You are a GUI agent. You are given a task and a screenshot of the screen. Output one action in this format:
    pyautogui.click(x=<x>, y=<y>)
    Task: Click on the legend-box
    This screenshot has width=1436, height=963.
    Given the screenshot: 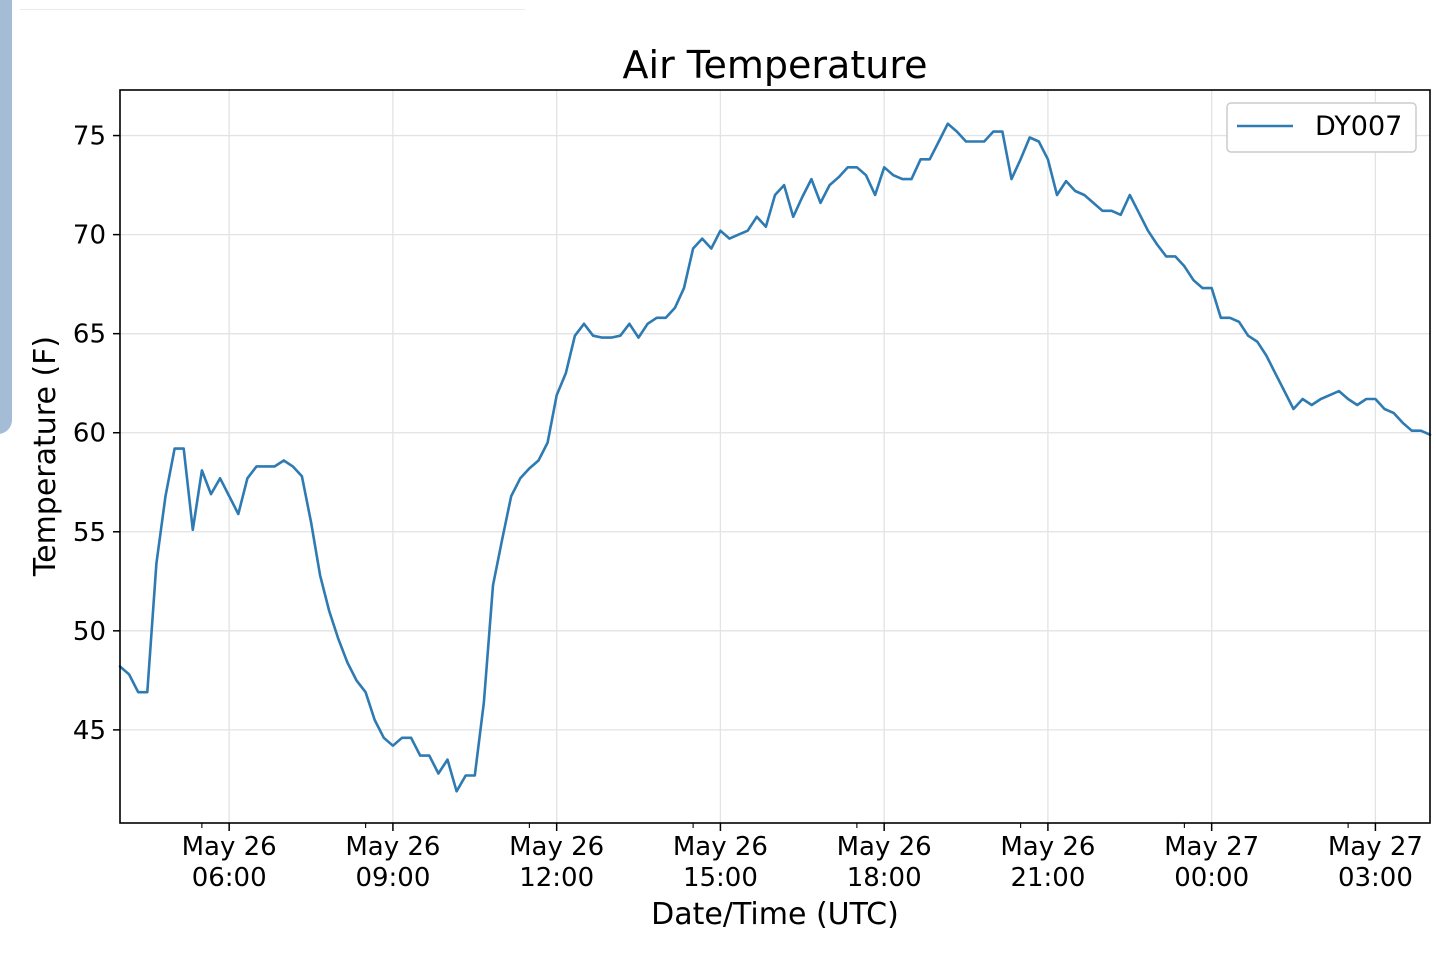 What is the action you would take?
    pyautogui.click(x=1321, y=127)
    